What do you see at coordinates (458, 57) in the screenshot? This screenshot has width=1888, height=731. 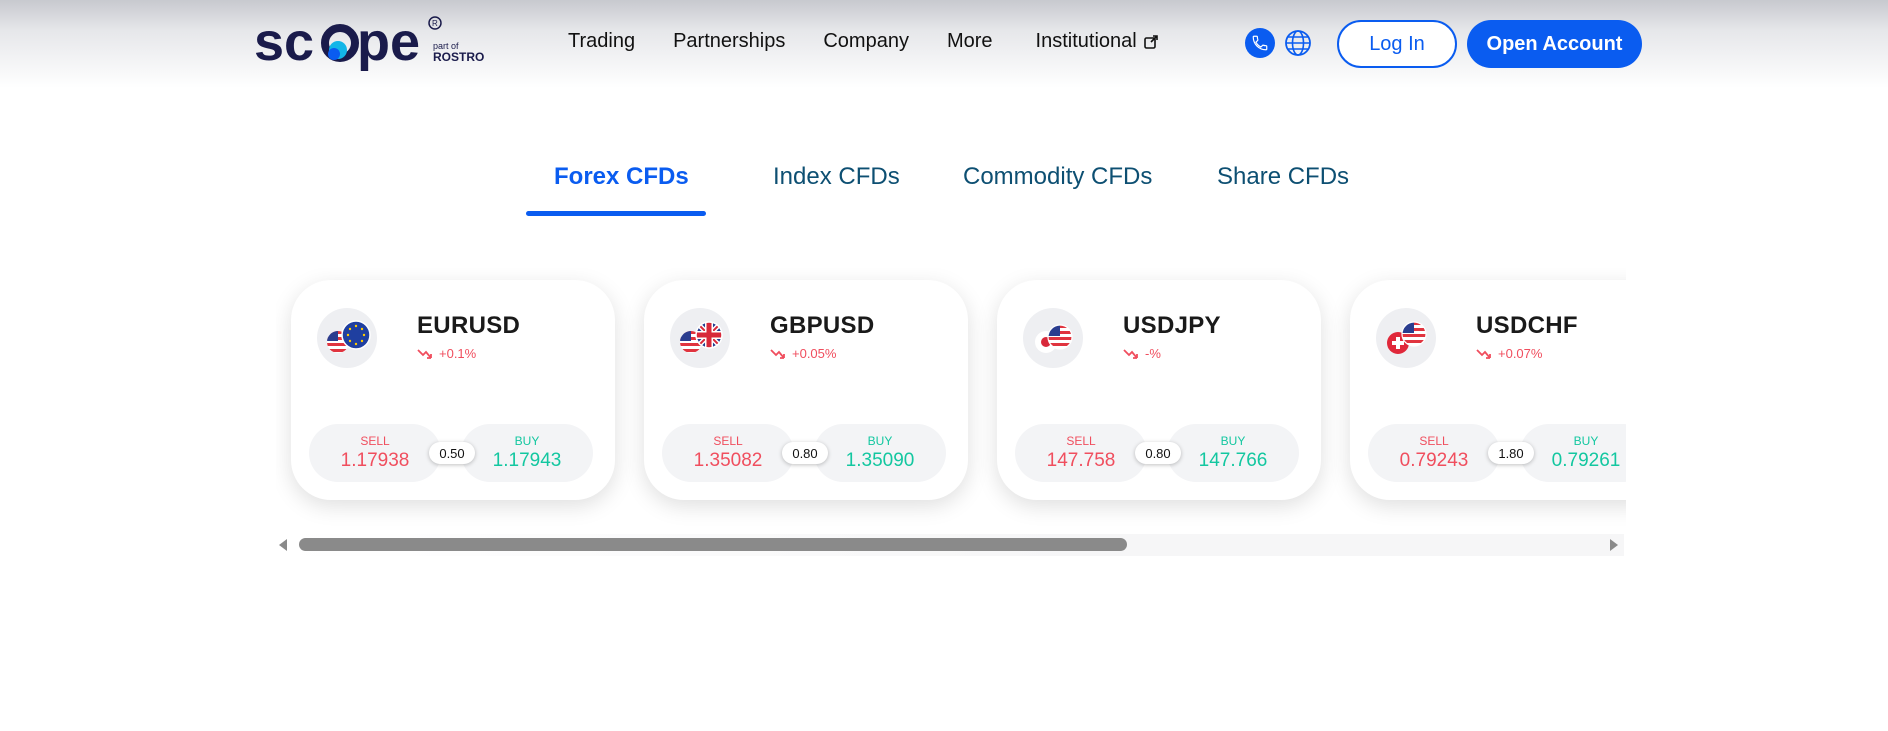 I see `svg-text: ROSTRO` at bounding box center [458, 57].